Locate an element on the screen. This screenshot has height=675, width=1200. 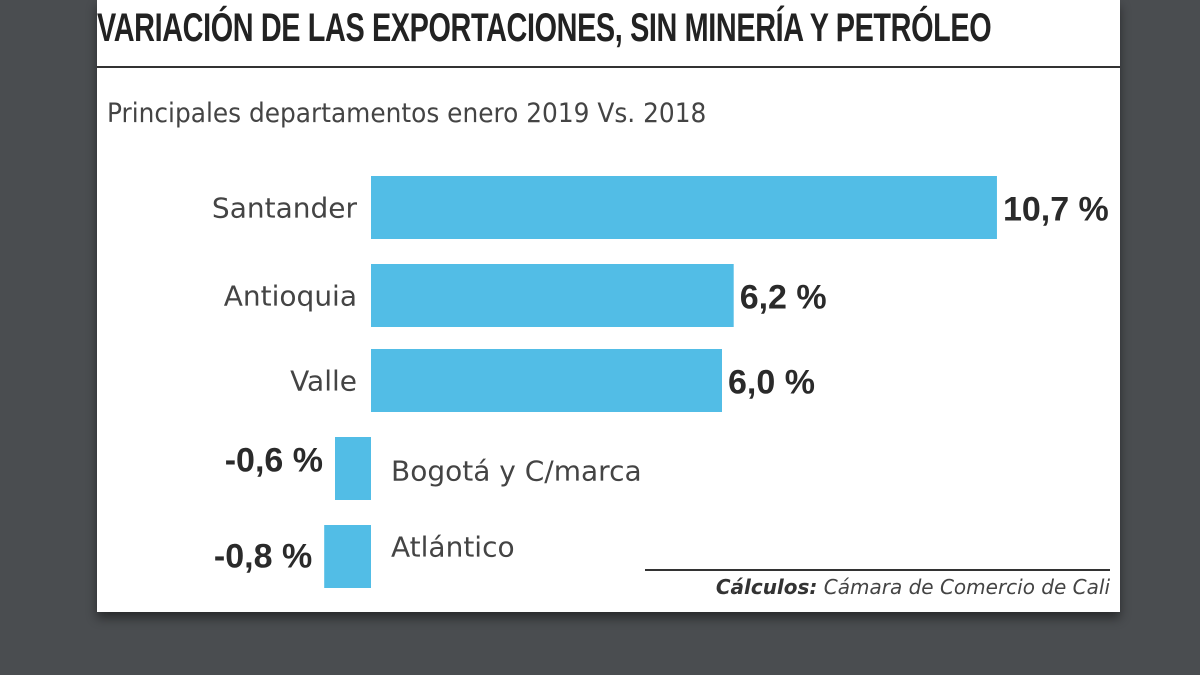
source-divider is located at coordinates (877, 570).